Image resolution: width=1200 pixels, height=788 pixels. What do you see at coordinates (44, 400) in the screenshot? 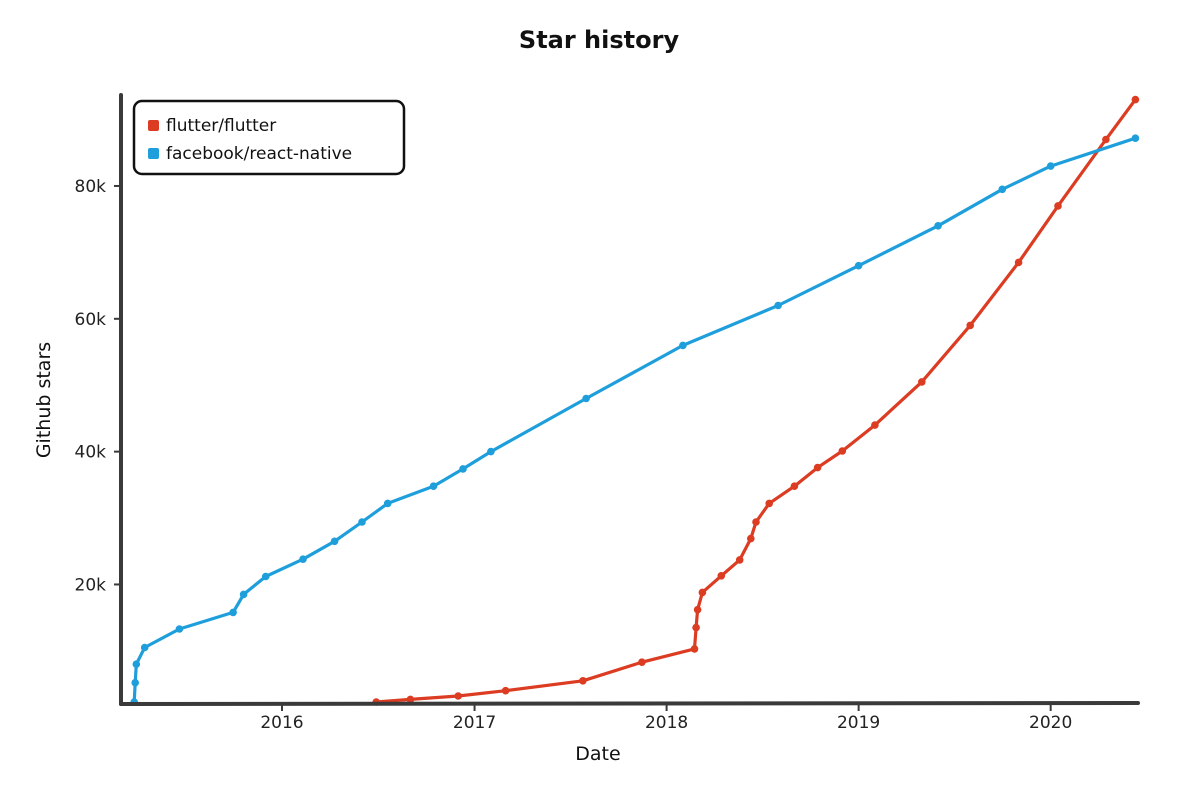
I see `y-axis-label: Github stars` at bounding box center [44, 400].